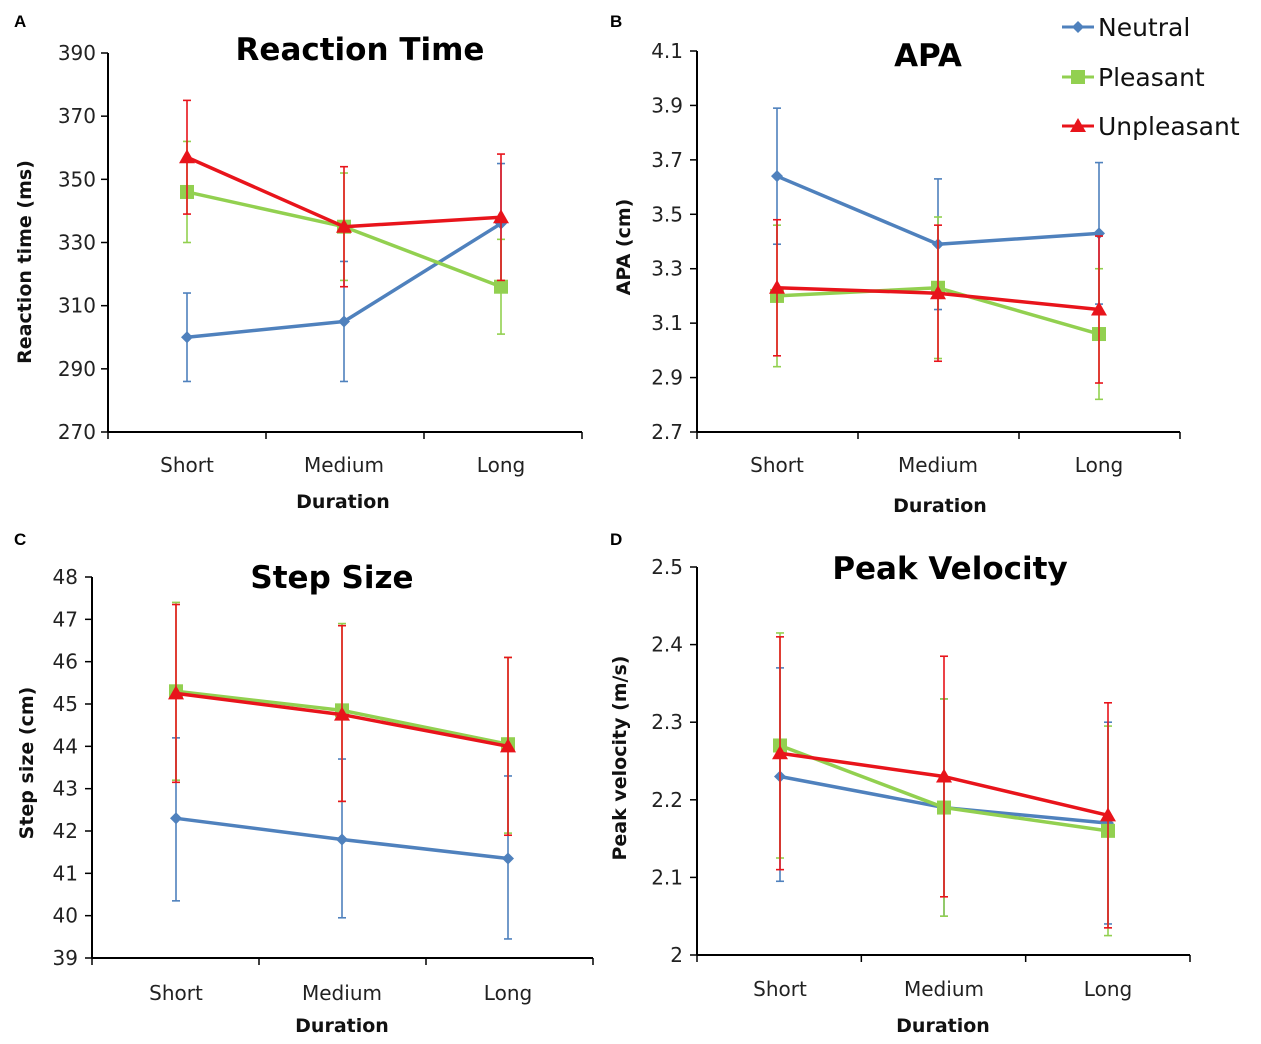 This screenshot has height=1044, width=1261. I want to click on y-tick-label: 3.9, so click(667, 105).